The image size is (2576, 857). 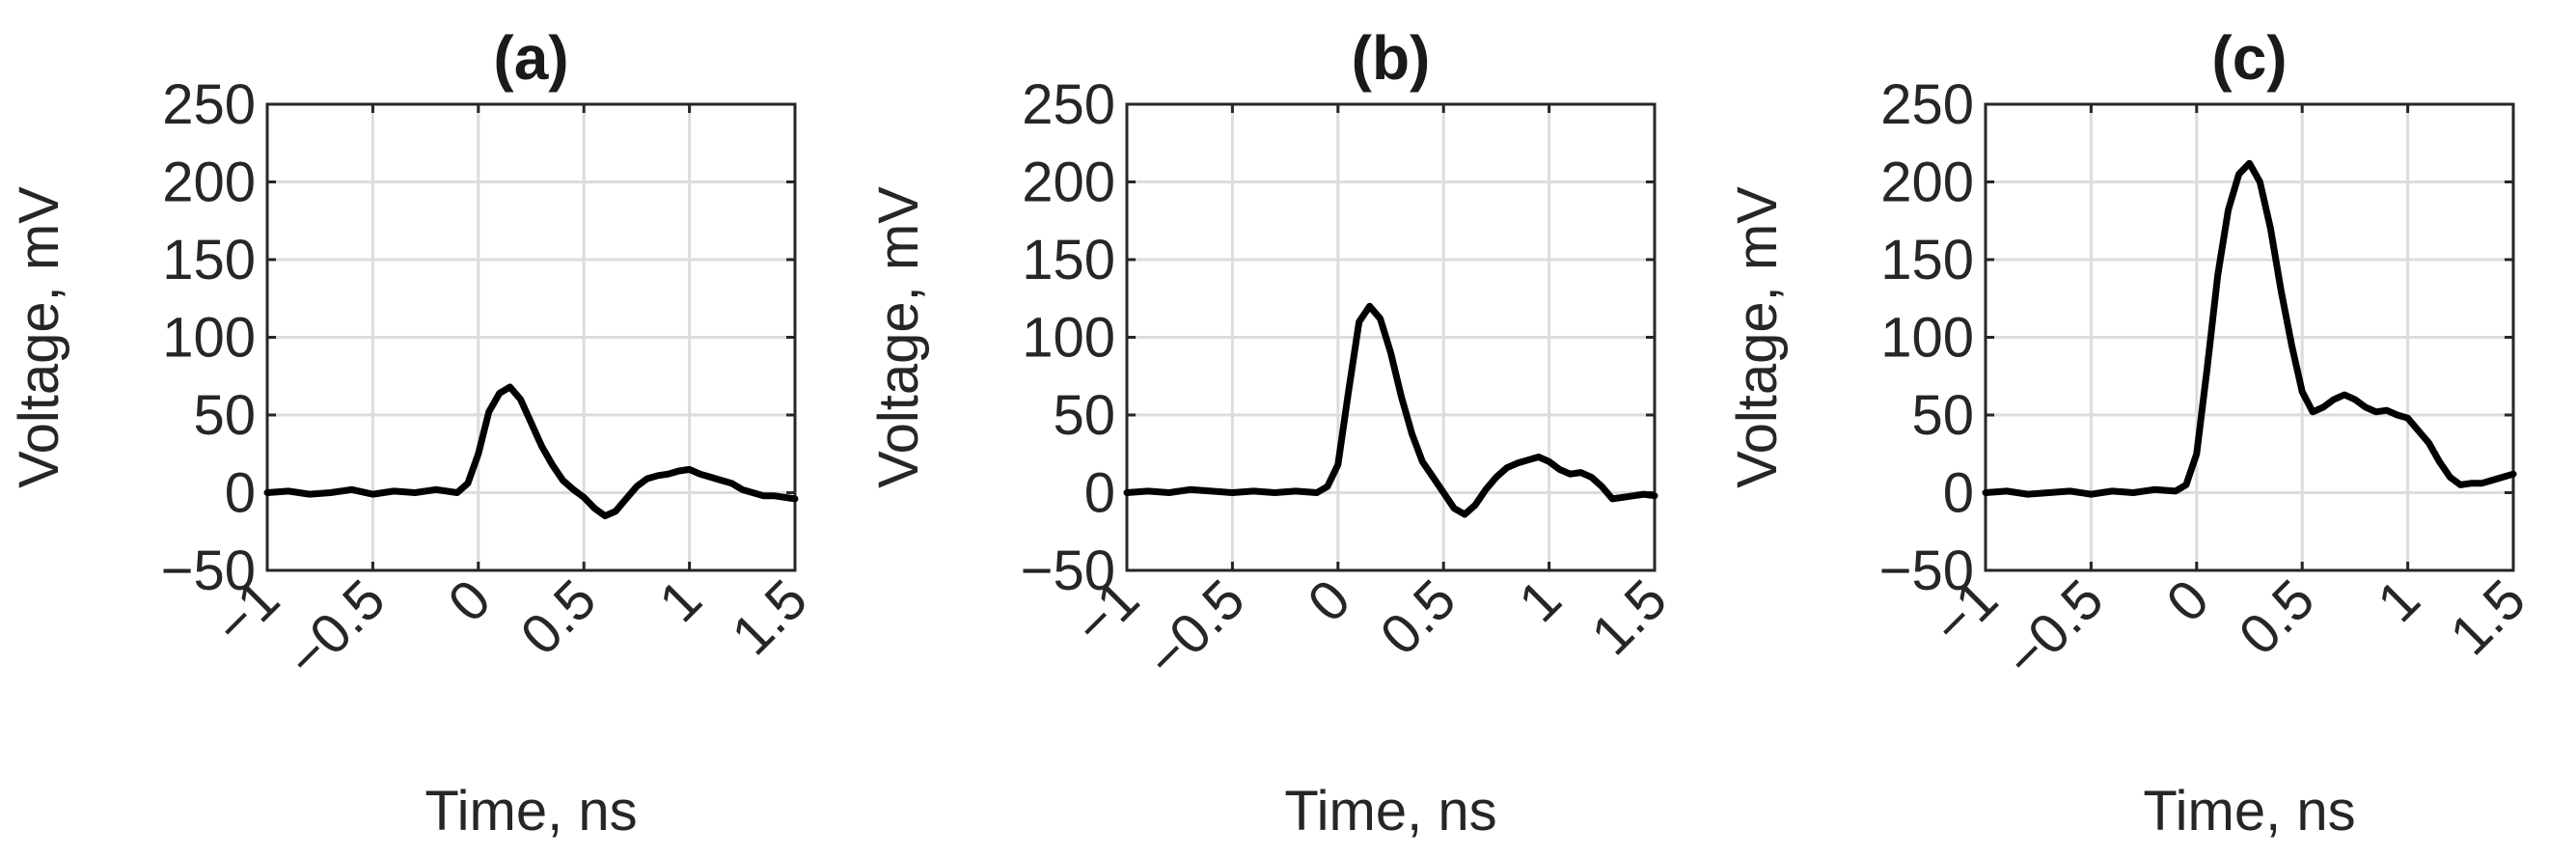 I want to click on chart-title: (c), so click(x=2249, y=58).